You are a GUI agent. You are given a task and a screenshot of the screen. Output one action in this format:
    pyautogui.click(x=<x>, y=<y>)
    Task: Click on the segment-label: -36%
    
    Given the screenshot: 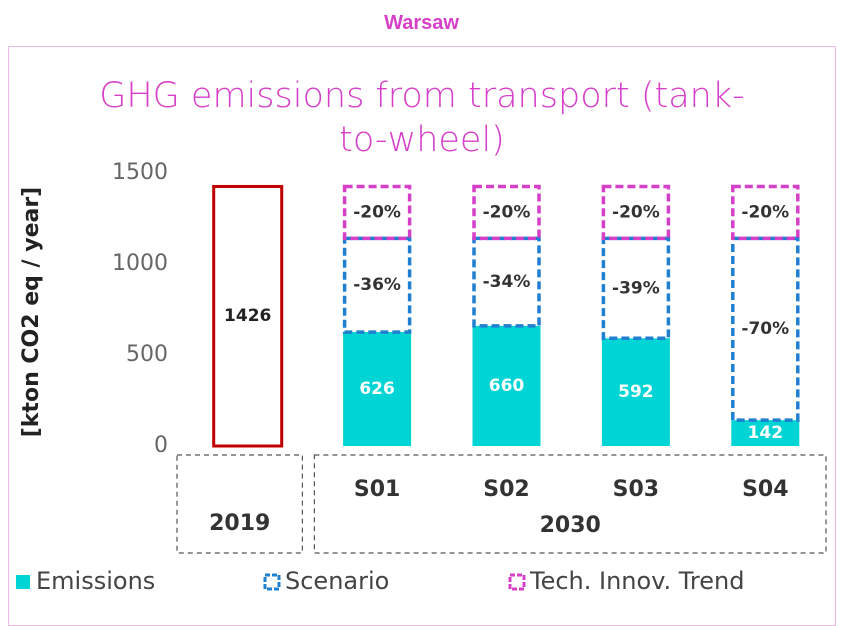 What is the action you would take?
    pyautogui.click(x=377, y=285)
    